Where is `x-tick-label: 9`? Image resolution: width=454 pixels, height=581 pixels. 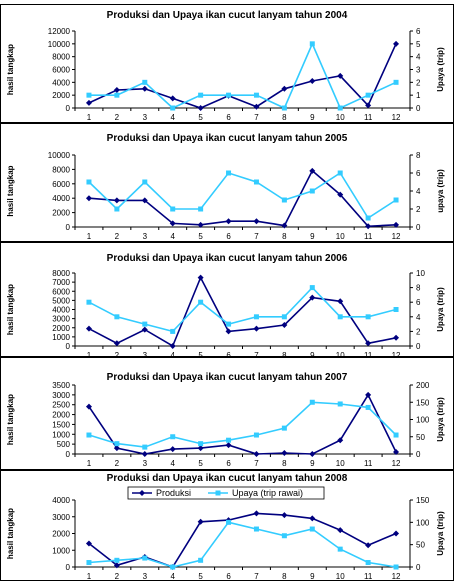
x-tick-label: 9 is located at coordinates (312, 236).